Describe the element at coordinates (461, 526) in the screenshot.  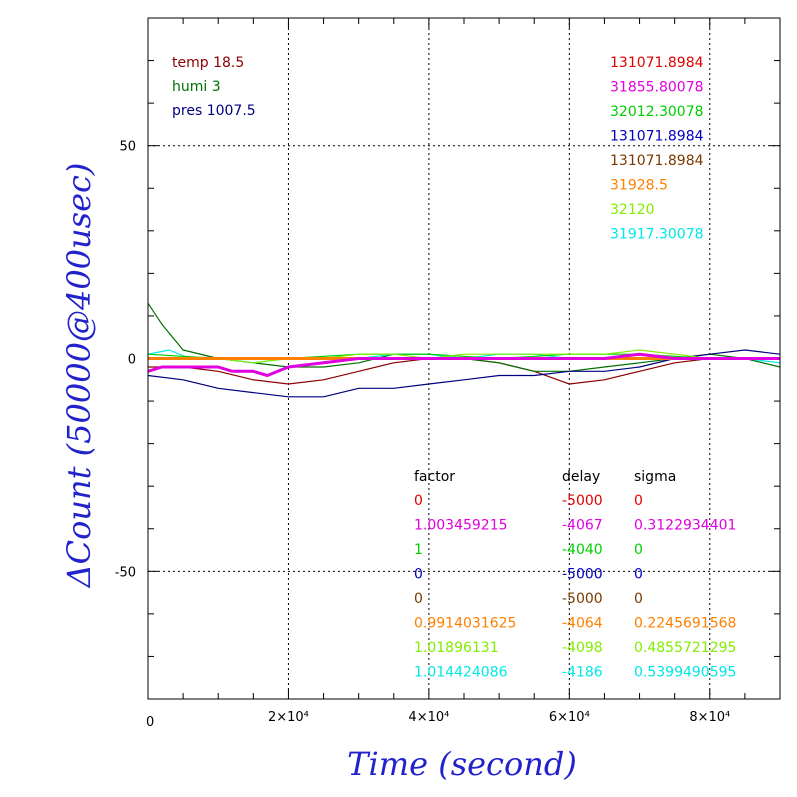
I see `table-cell-factor: 1.003459215` at that location.